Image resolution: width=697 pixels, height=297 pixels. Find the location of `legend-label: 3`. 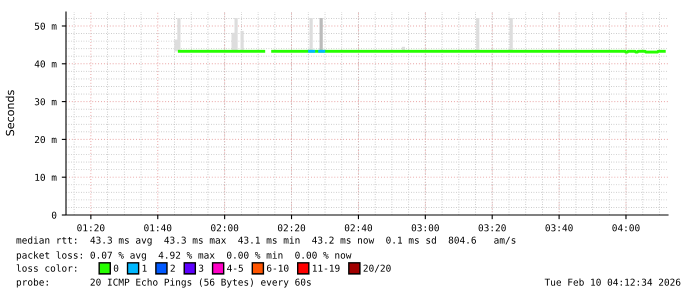

legend-label: 3 is located at coordinates (201, 268).